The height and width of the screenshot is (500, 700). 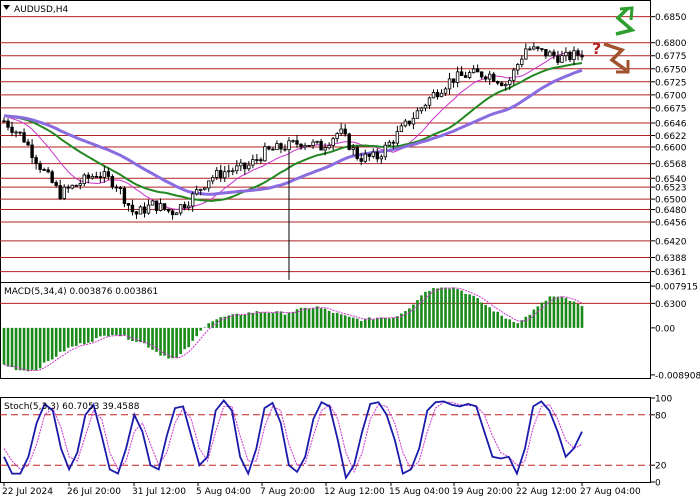 What do you see at coordinates (671, 137) in the screenshot?
I see `price-tick-label: 0.6622` at bounding box center [671, 137].